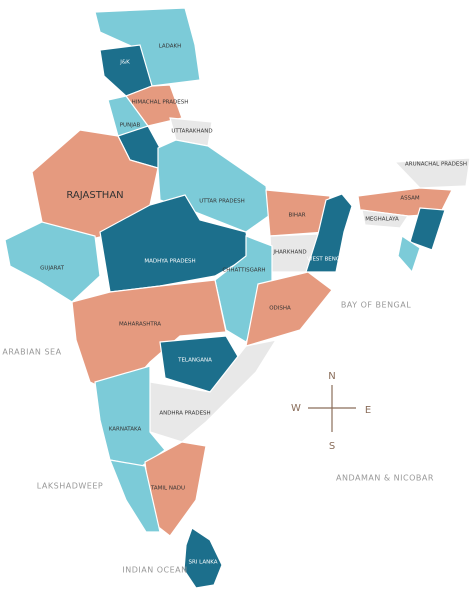 Image resolution: width=474 pixels, height=596 pixels. Describe the element at coordinates (289, 253) in the screenshot. I see `region-label: JHARKHAND` at that location.